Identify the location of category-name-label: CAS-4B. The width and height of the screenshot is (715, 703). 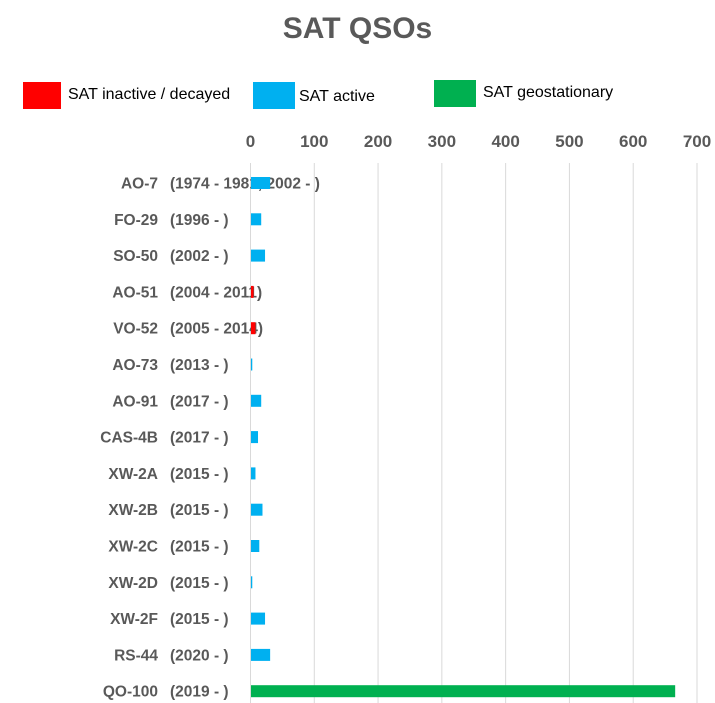
(129, 438).